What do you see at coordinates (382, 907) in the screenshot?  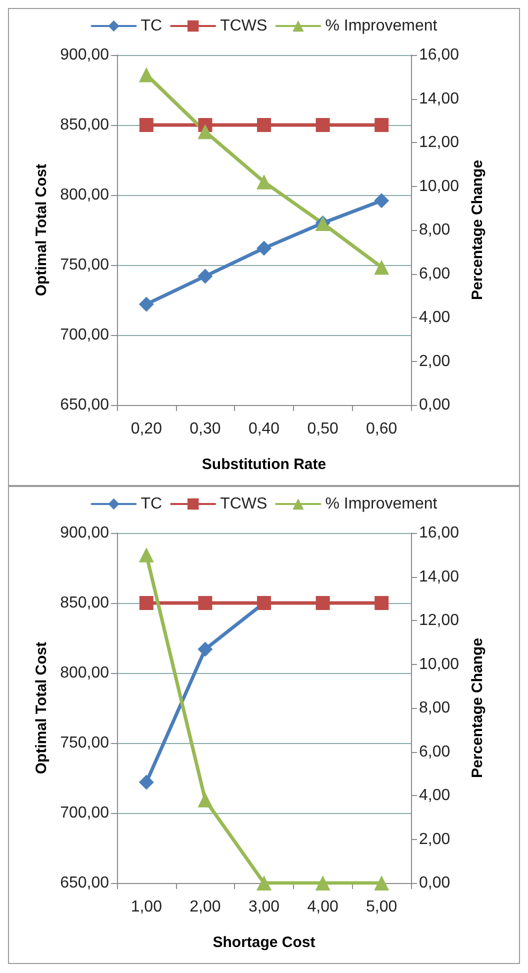 I see `x-tick-label: 5,00` at bounding box center [382, 907].